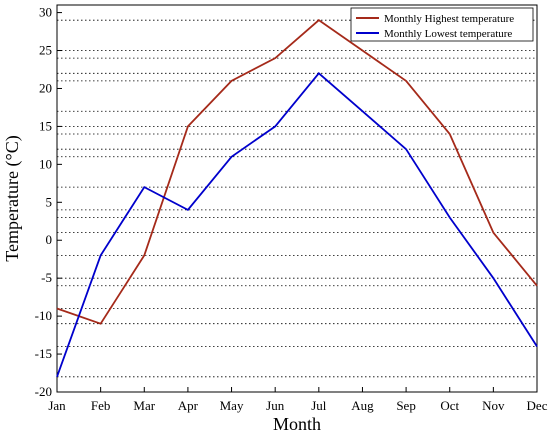 This screenshot has height=438, width=550. I want to click on x-tick-label: Jan, so click(57, 405).